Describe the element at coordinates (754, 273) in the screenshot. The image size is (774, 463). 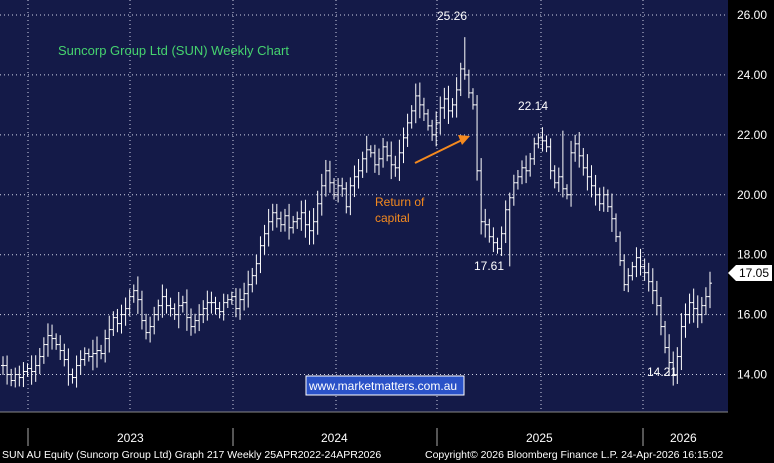
I see `last-price-label: 17.05` at that location.